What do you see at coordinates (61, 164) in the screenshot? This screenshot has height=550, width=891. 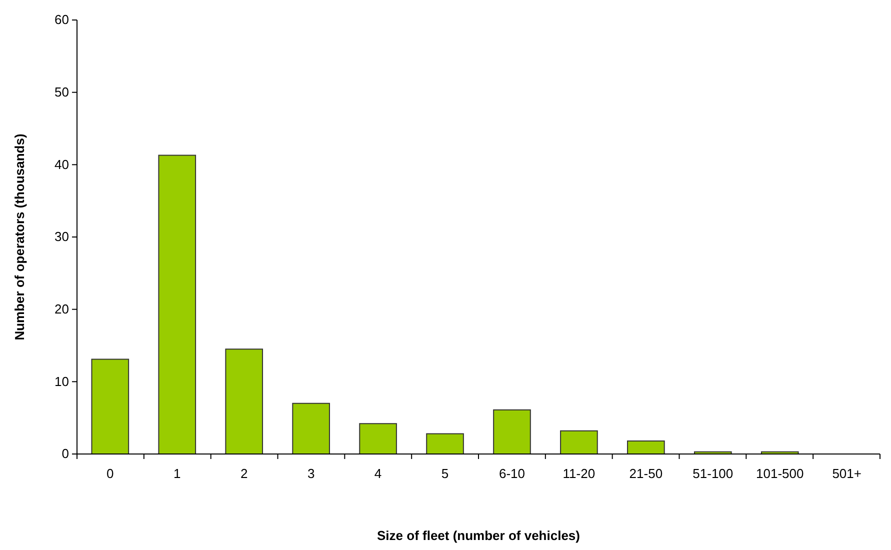 I see `y-tick-label: 40` at bounding box center [61, 164].